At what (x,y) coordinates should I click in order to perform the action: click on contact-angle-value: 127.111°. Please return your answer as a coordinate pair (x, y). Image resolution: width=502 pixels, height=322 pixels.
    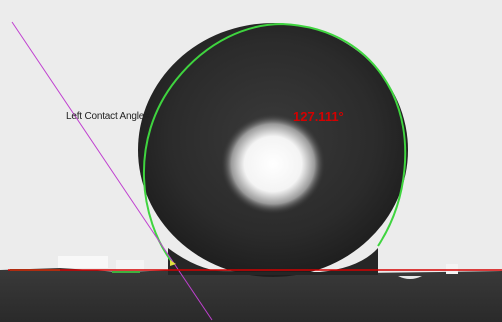
    Looking at the image, I should click on (318, 116).